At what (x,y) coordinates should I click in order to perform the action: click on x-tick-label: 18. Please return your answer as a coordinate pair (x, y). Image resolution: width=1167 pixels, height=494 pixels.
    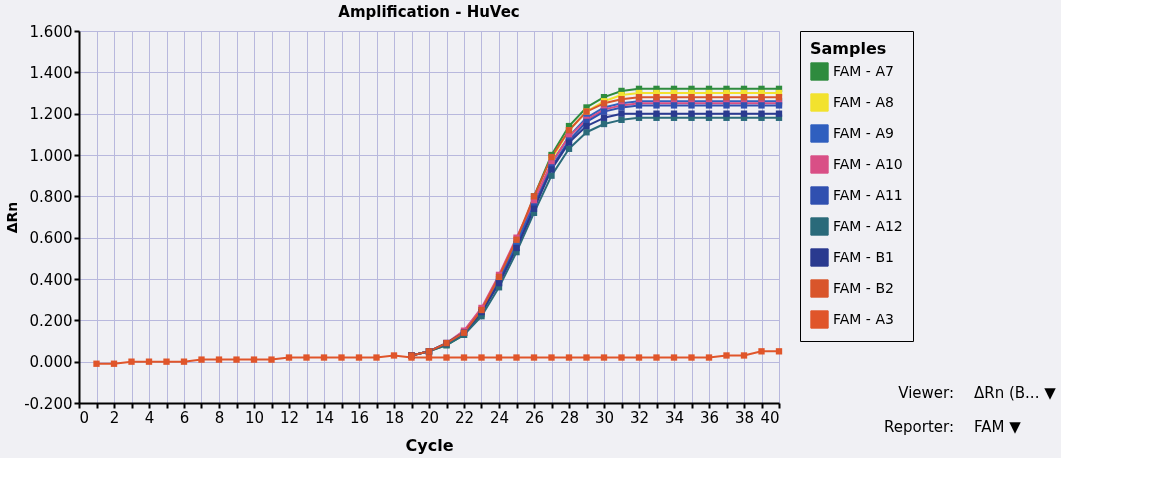
    Looking at the image, I should click on (394, 417).